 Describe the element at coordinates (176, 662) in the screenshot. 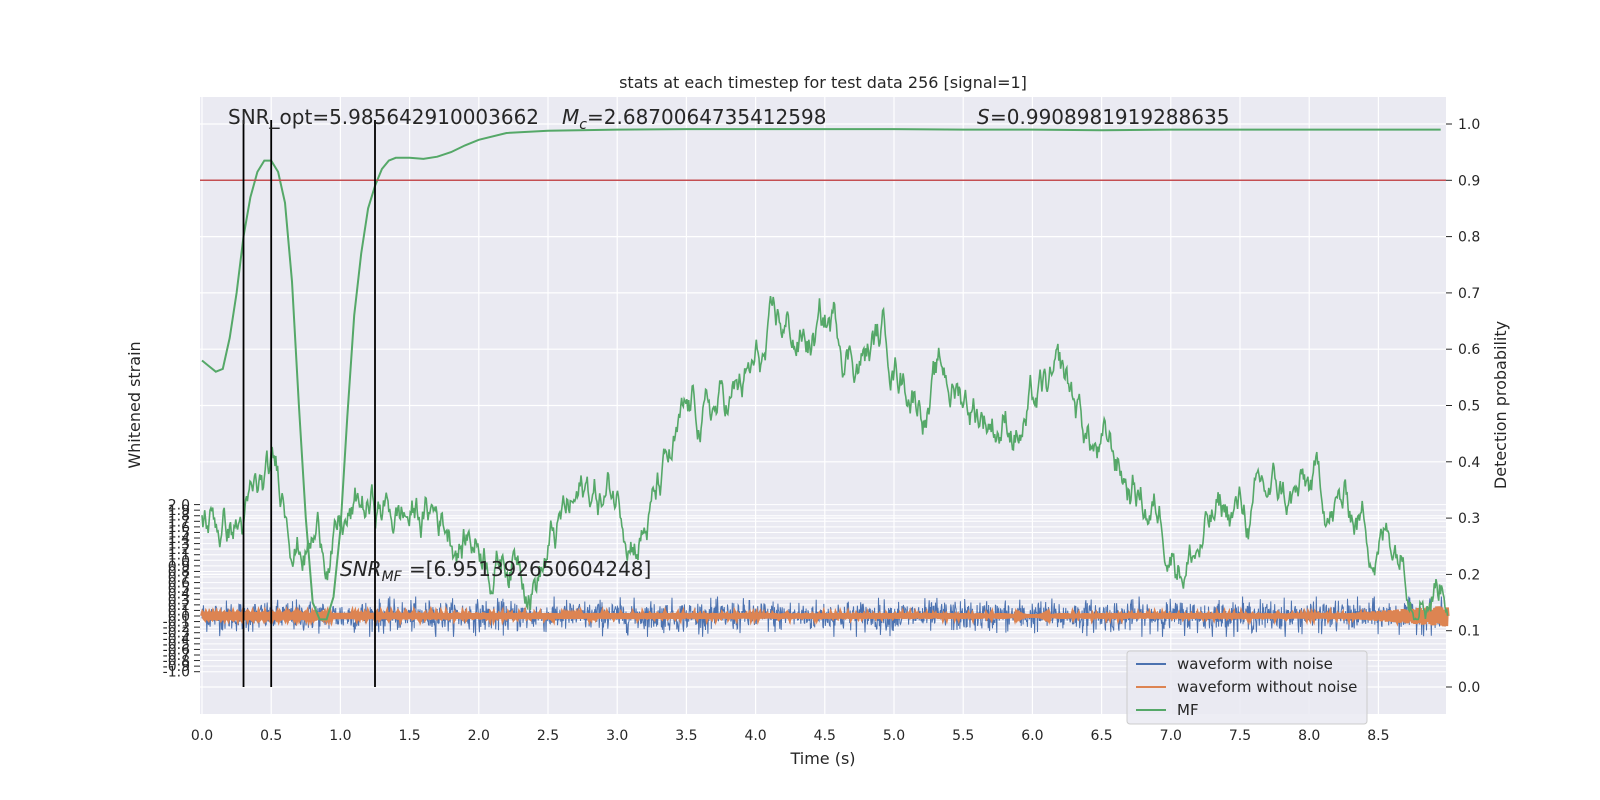

I see `left-tick-label: -0.8` at that location.